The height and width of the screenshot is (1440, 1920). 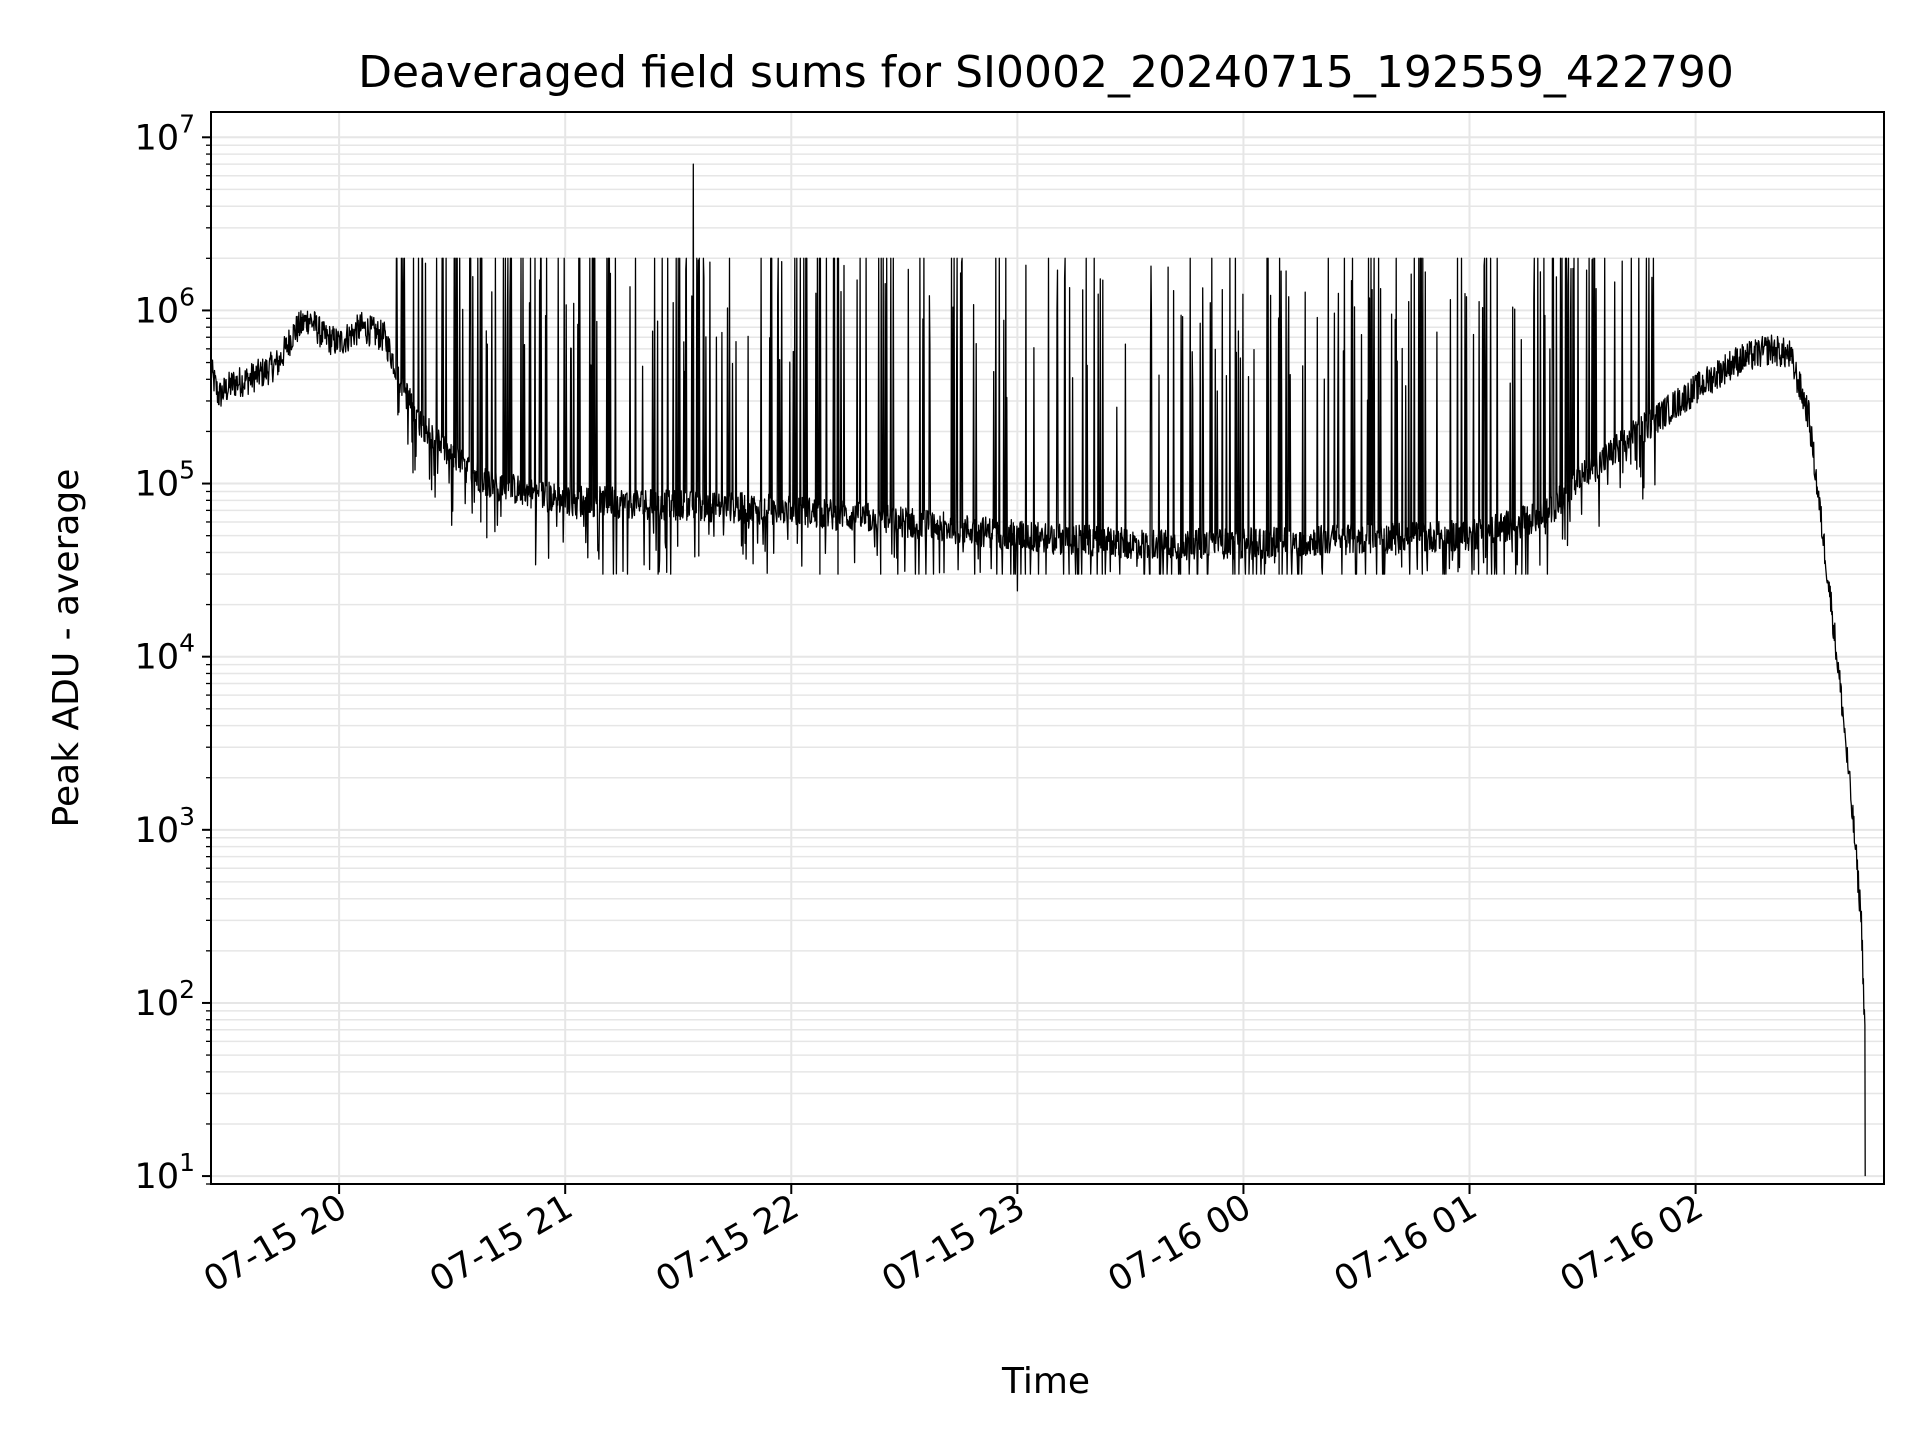 I want to click on y-tick-exponent: 1, so click(x=187, y=1162).